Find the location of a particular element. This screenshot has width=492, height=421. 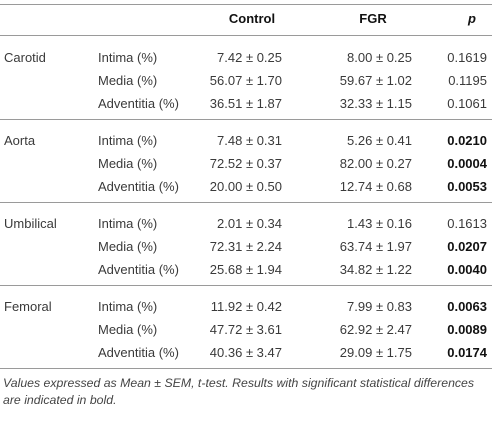

group-label: Femoral is located at coordinates (28, 306).